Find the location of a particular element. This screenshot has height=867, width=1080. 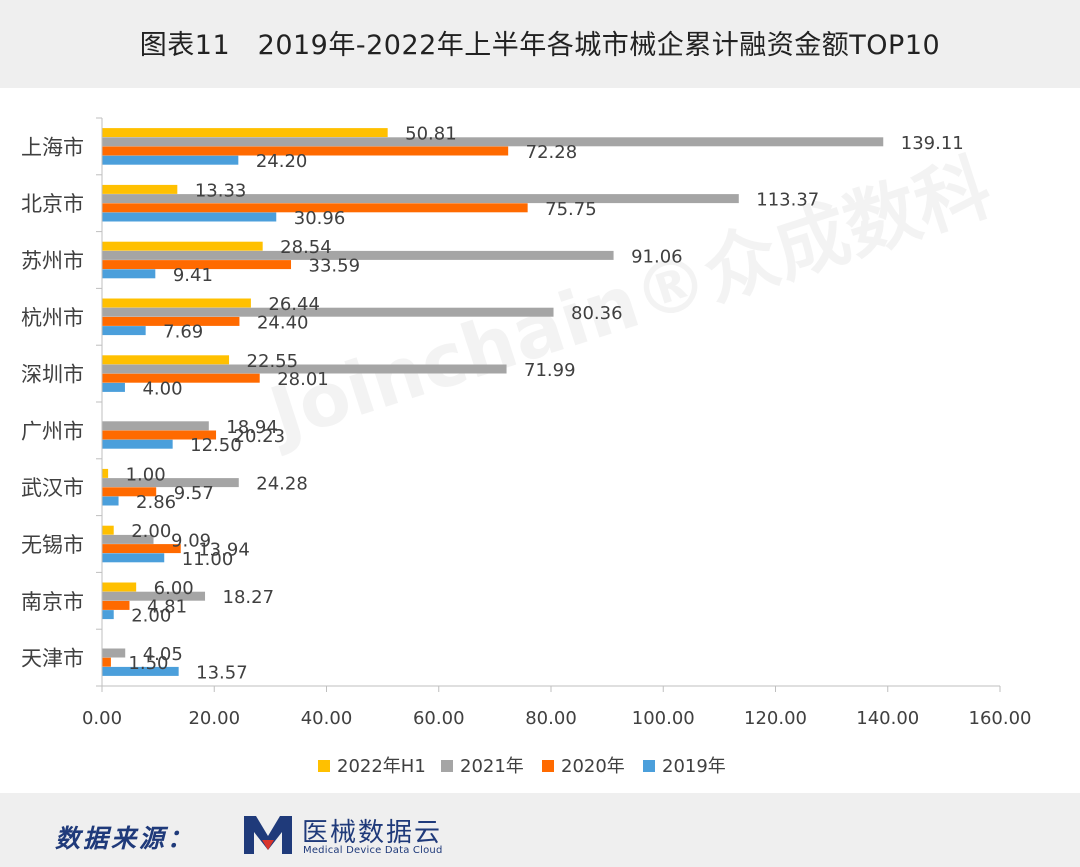

data-label: 20.23 is located at coordinates (260, 436).